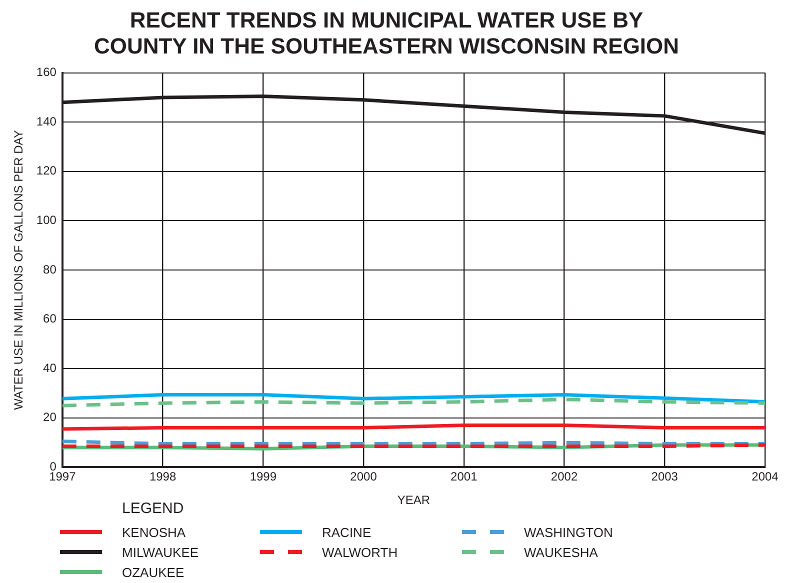 The image size is (793, 583). Describe the element at coordinates (568, 532) in the screenshot. I see `legend-label: WASHINGTON` at that location.